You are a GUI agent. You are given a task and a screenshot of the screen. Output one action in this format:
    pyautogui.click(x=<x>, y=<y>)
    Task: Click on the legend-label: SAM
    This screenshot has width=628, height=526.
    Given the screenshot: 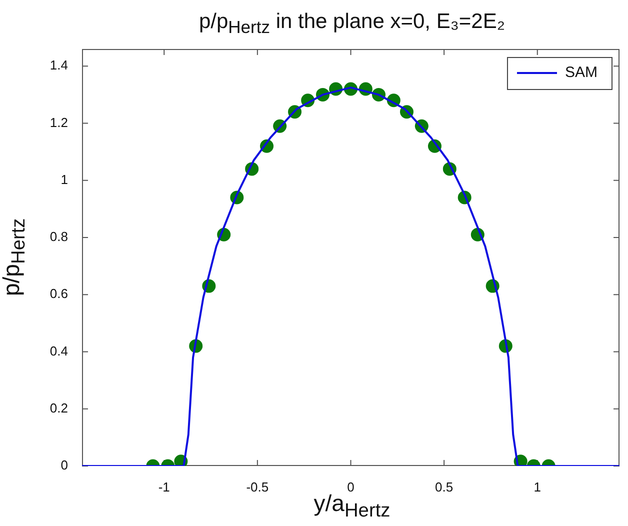 What is the action you would take?
    pyautogui.click(x=581, y=73)
    